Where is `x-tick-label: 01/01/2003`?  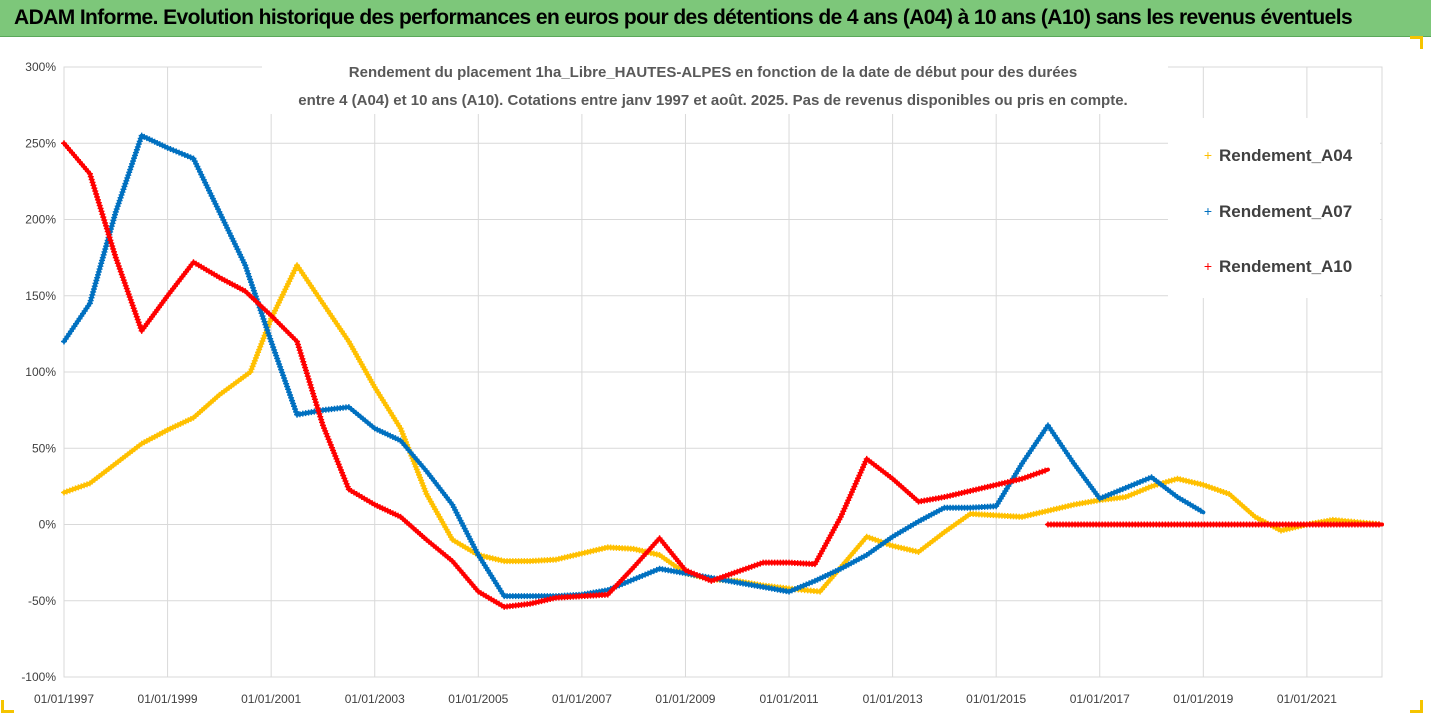 x-tick-label: 01/01/2003 is located at coordinates (375, 699).